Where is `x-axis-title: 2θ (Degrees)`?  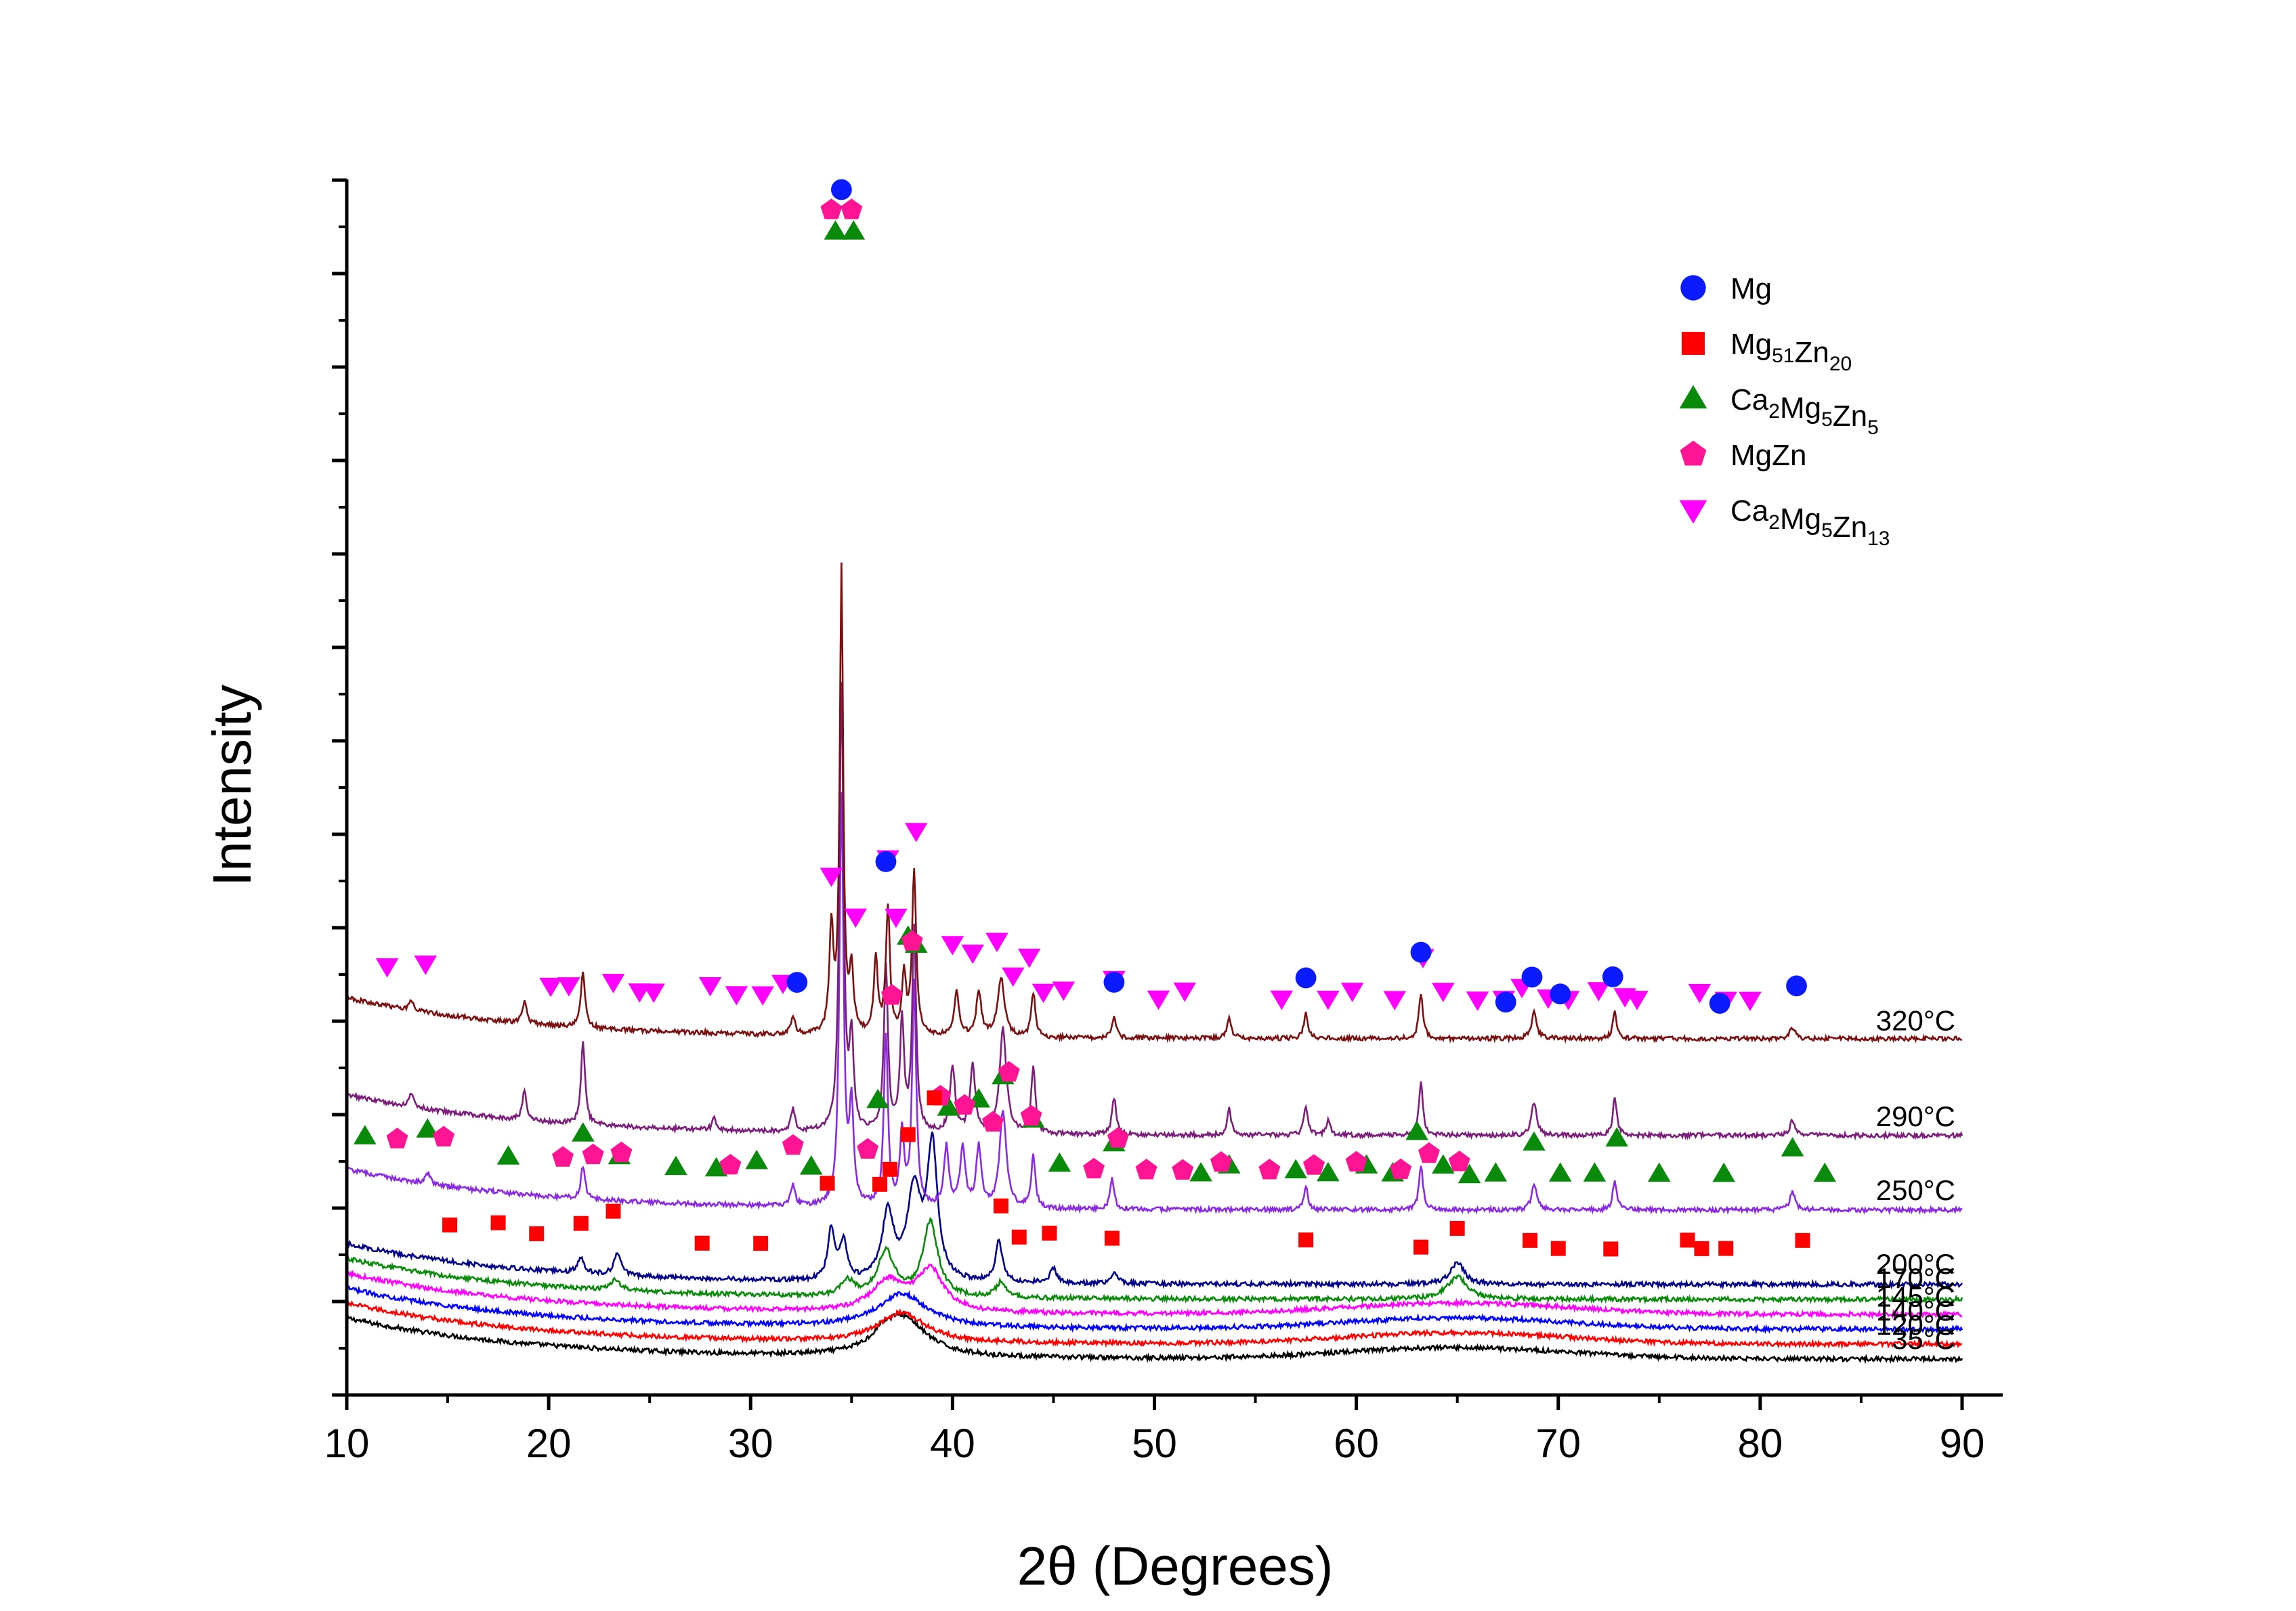 x-axis-title: 2θ (Degrees) is located at coordinates (1175, 1566).